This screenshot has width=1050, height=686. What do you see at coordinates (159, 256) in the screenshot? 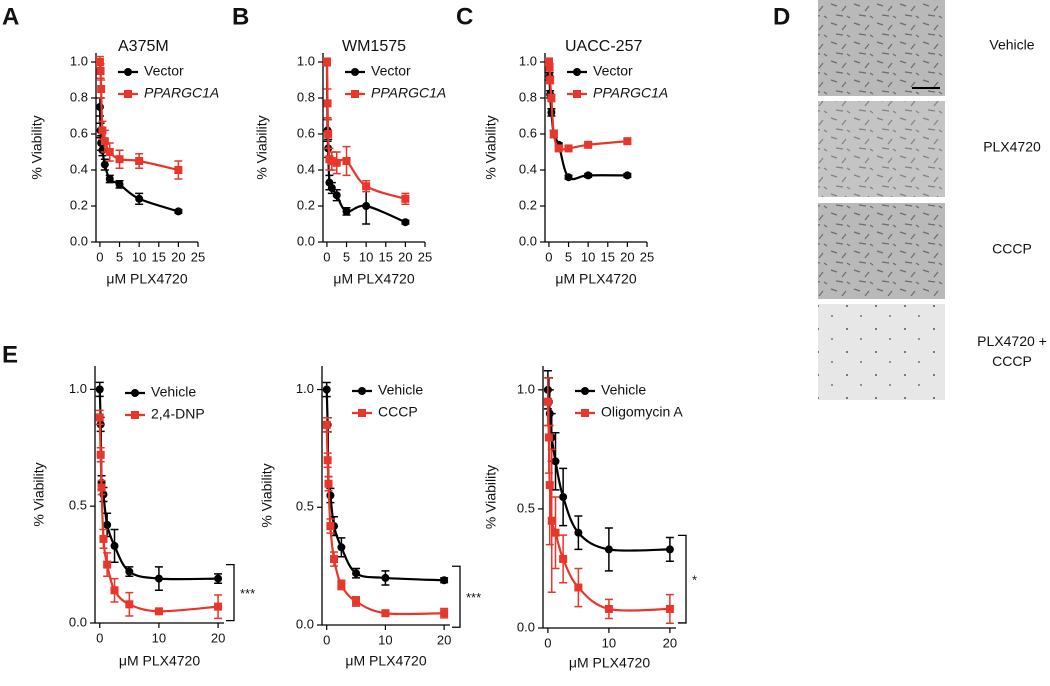
I see `x-tick-label: 15` at bounding box center [159, 256].